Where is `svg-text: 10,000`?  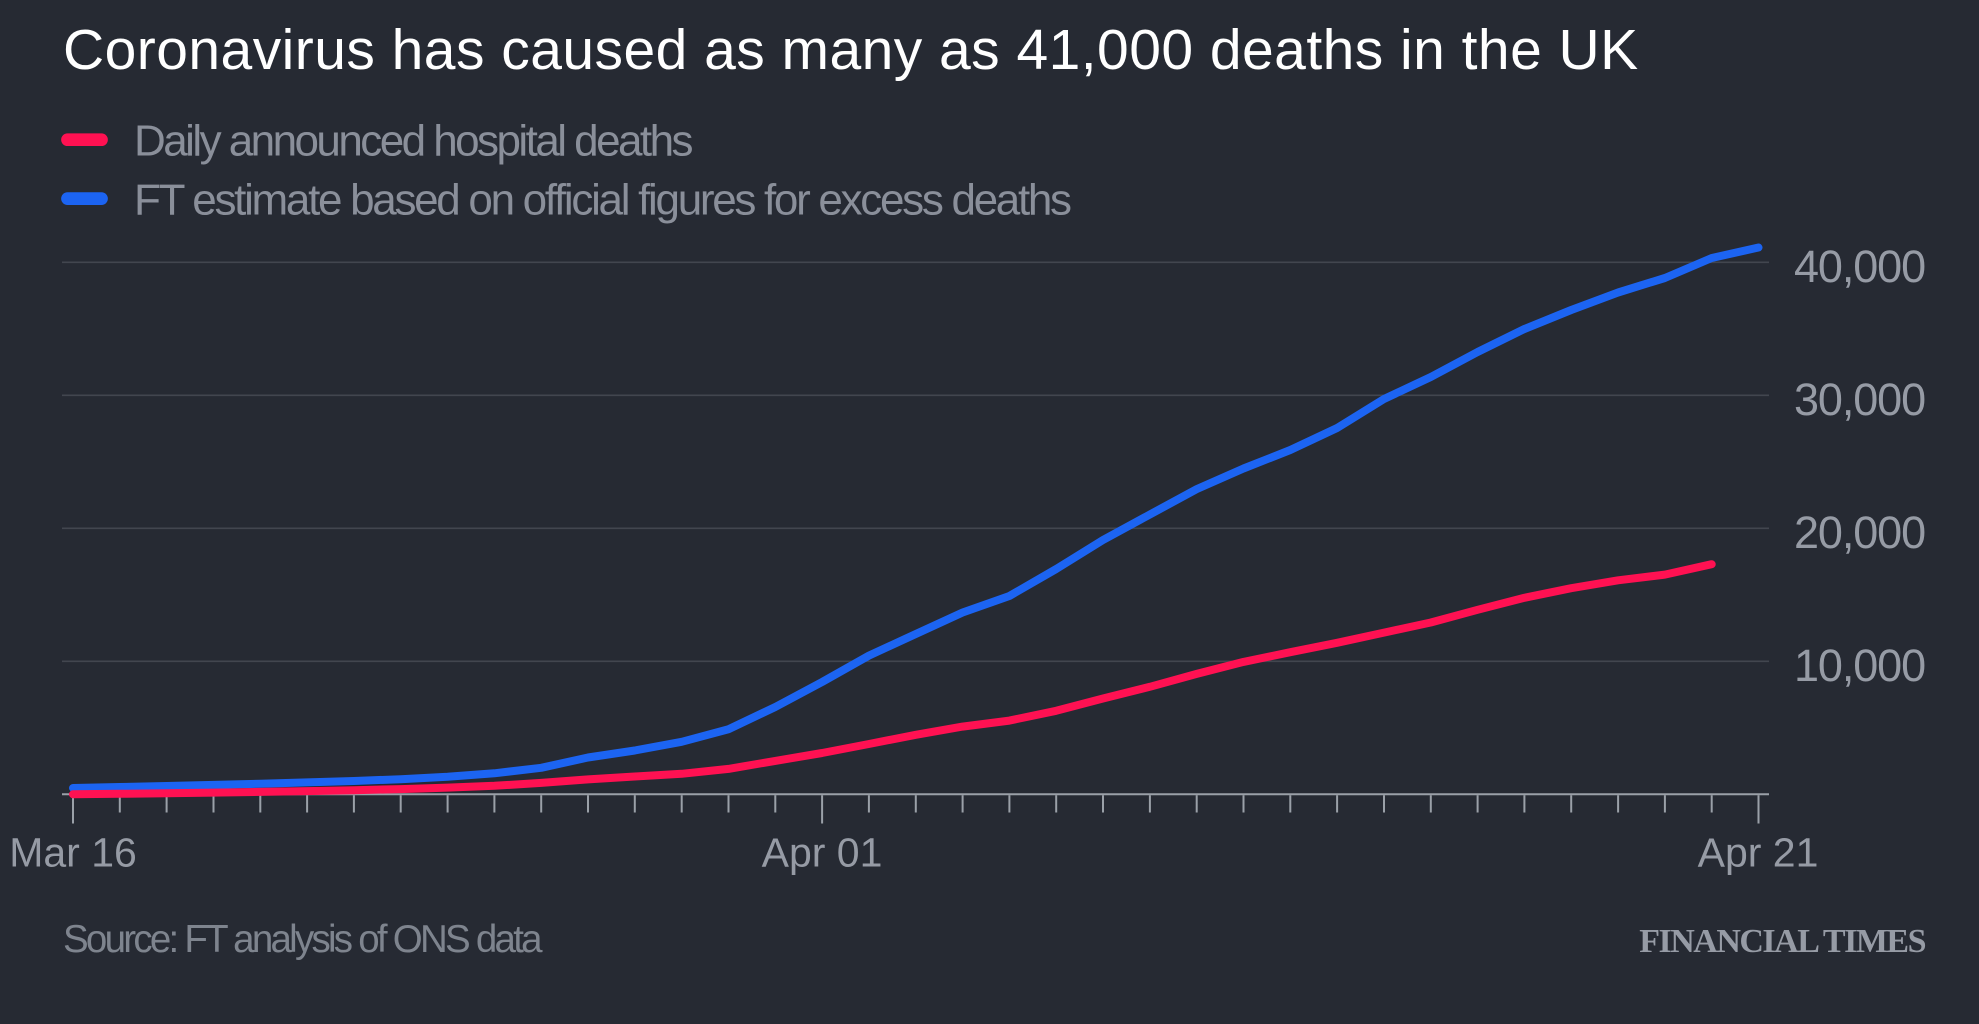
svg-text: 10,000 is located at coordinates (1859, 665).